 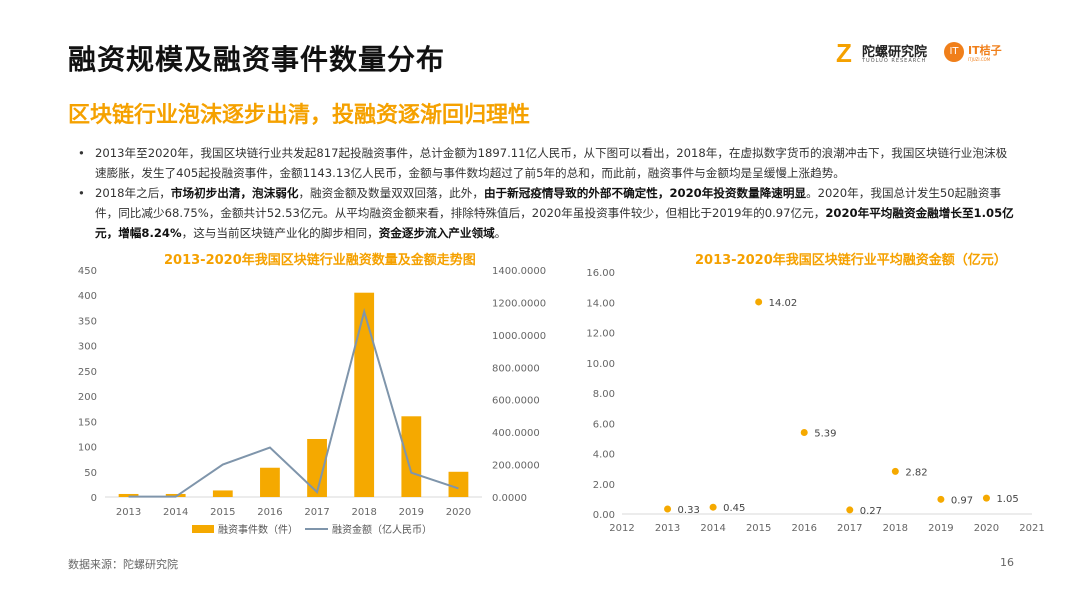 I want to click on y-left-tick-label: 350, so click(x=87, y=321).